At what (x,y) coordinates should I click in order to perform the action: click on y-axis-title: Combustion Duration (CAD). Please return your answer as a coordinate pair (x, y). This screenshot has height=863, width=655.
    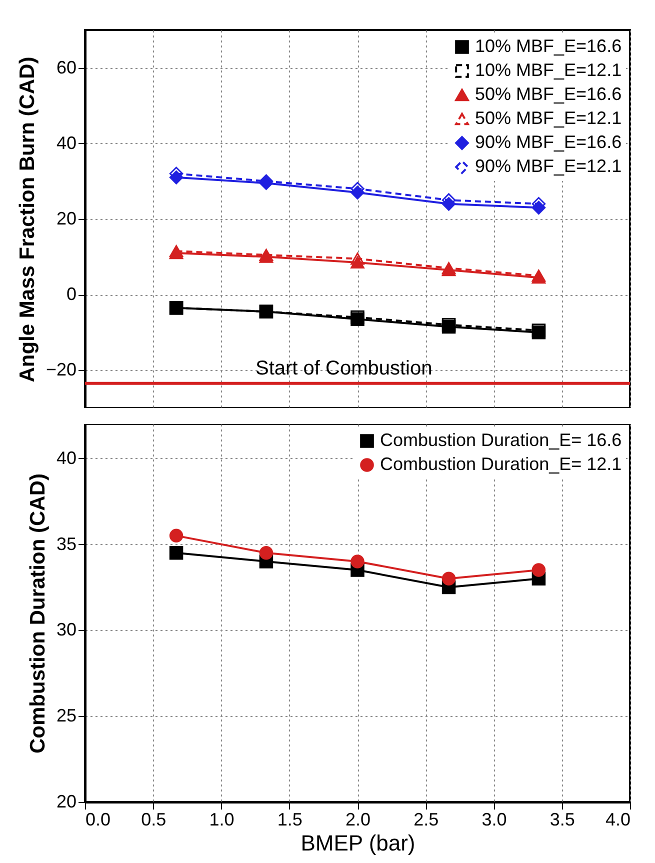
    Looking at the image, I should click on (38, 614).